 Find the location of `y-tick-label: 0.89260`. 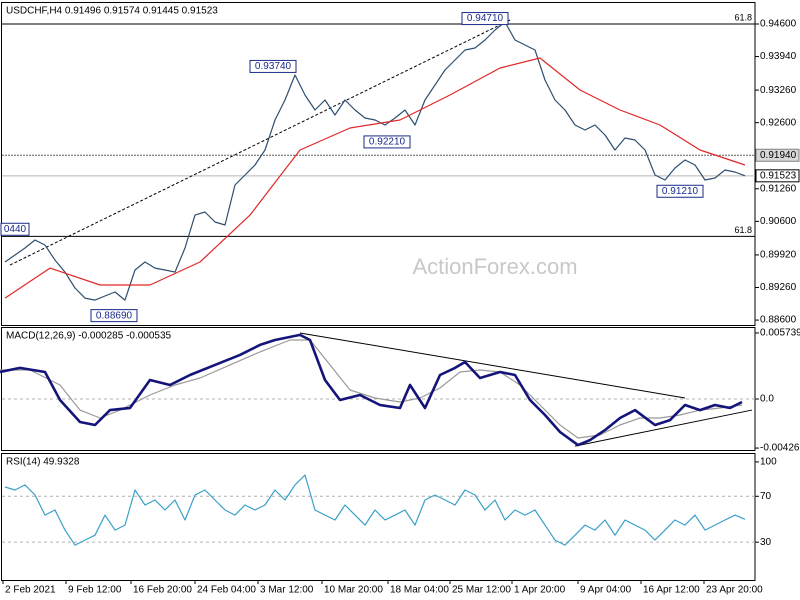

y-tick-label: 0.89260 is located at coordinates (778, 287).